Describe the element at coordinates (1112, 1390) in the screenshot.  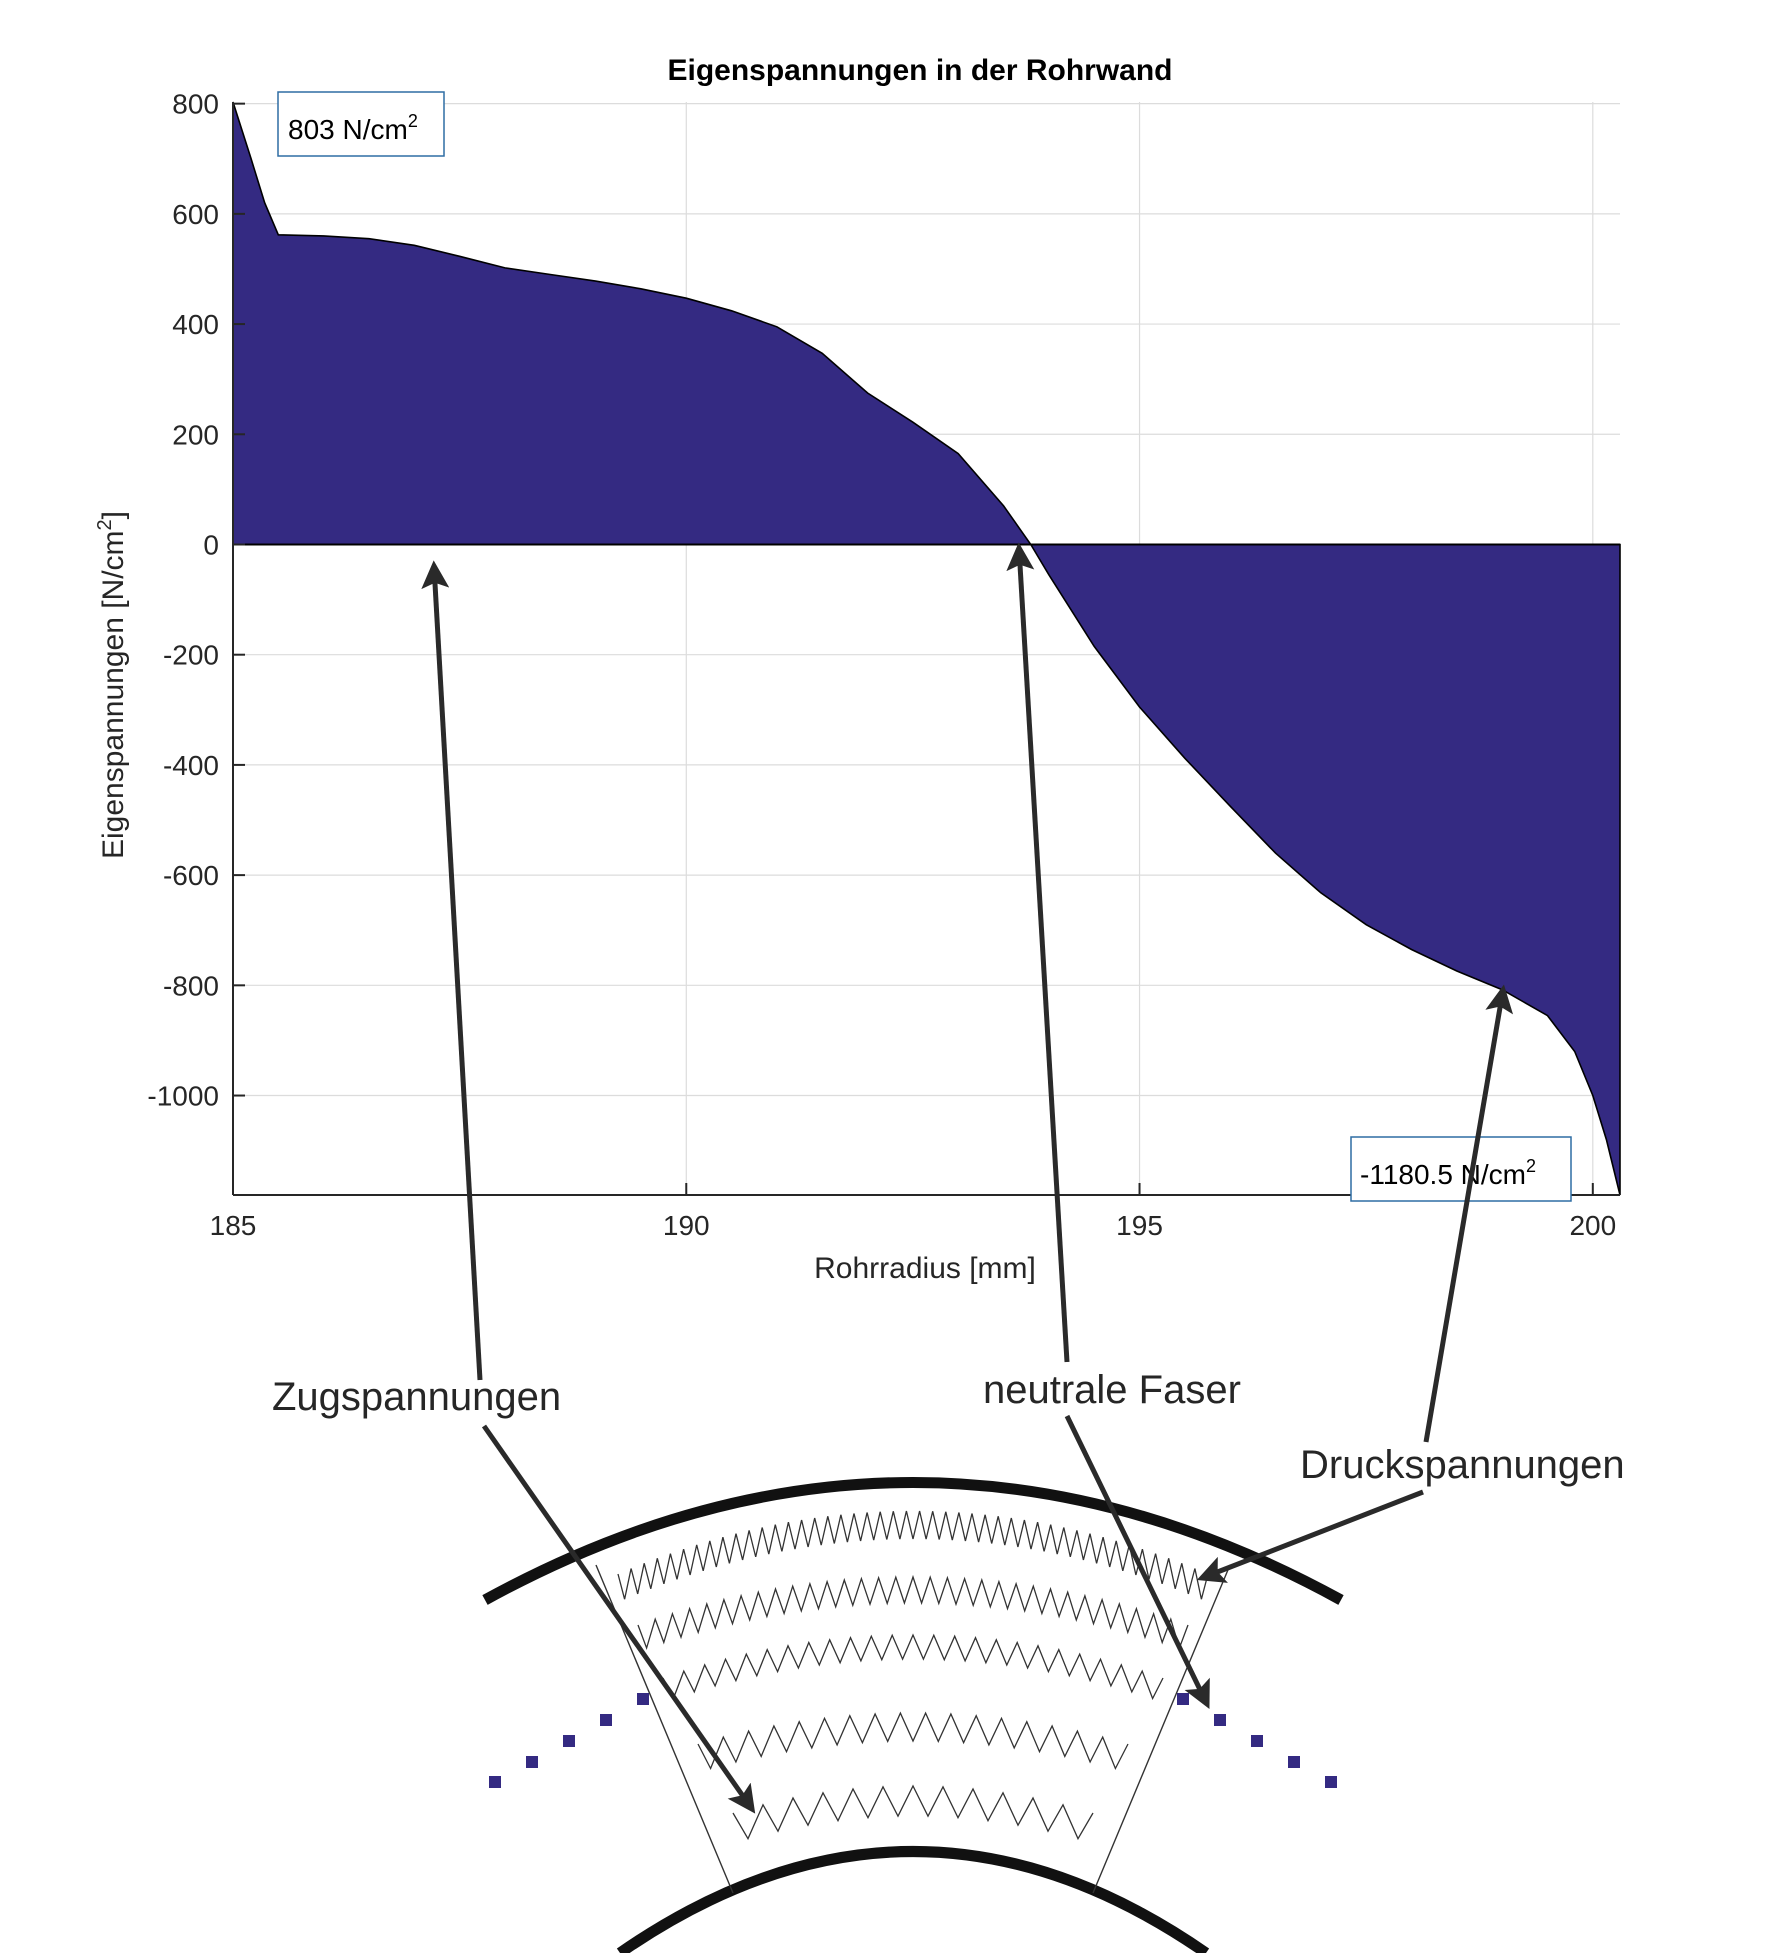
I see `callout-neutral-label: neutrale Faser` at that location.